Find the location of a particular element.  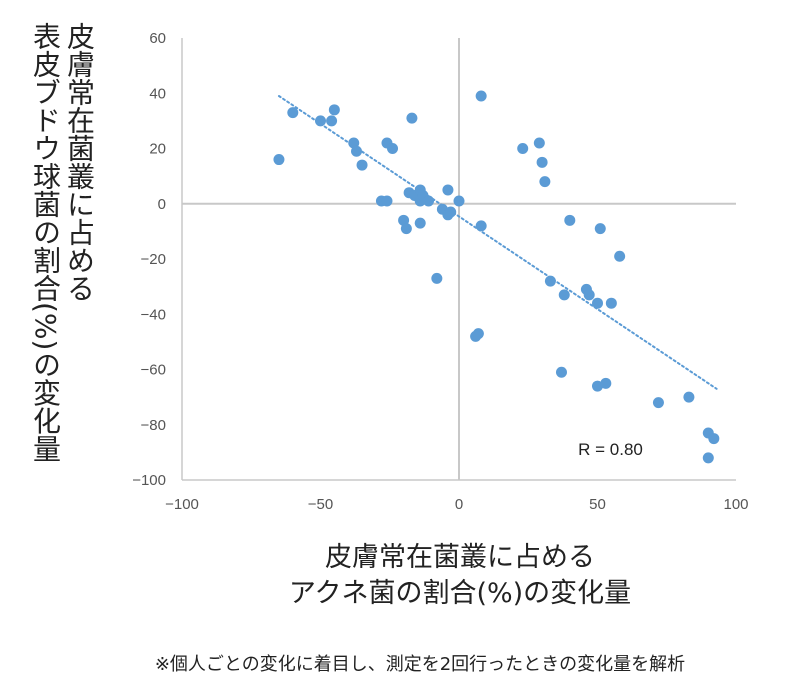

x-tick-label: 0 is located at coordinates (459, 504).